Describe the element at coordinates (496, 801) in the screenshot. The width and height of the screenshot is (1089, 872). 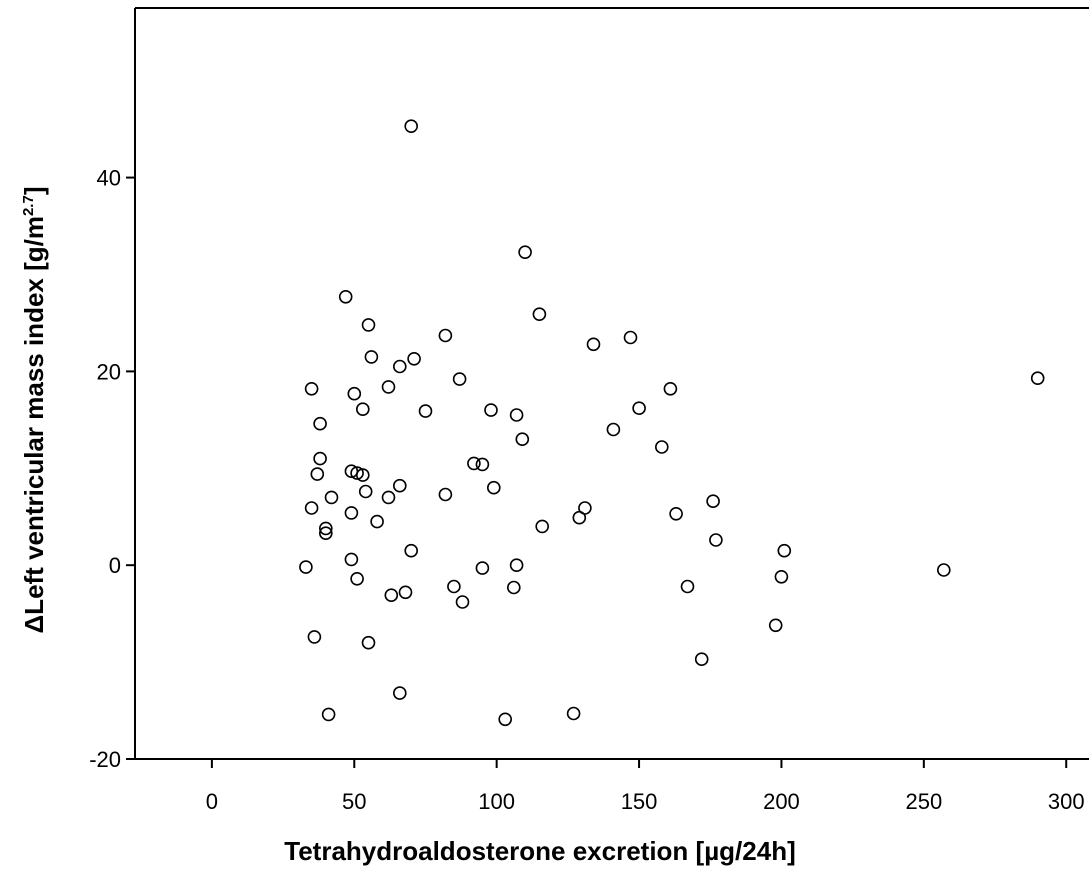
I see `x-tick-label: 100` at that location.